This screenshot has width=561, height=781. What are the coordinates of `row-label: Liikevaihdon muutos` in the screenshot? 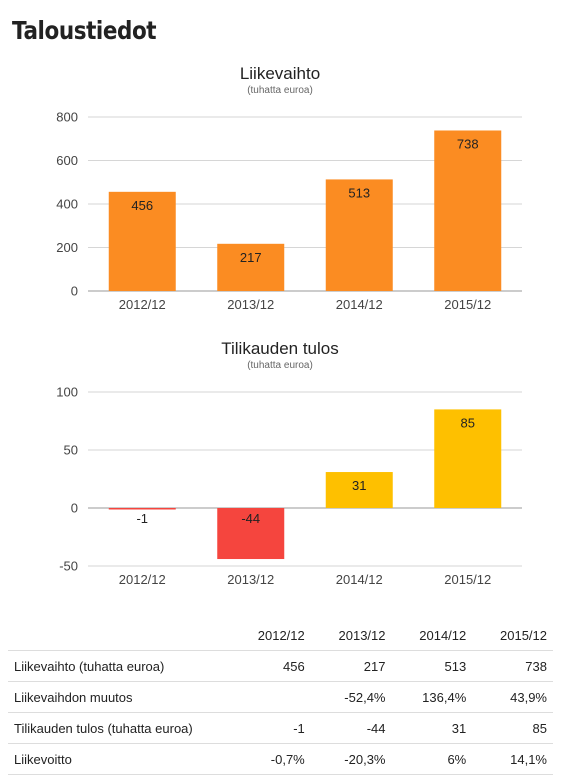 It's located at (119, 697).